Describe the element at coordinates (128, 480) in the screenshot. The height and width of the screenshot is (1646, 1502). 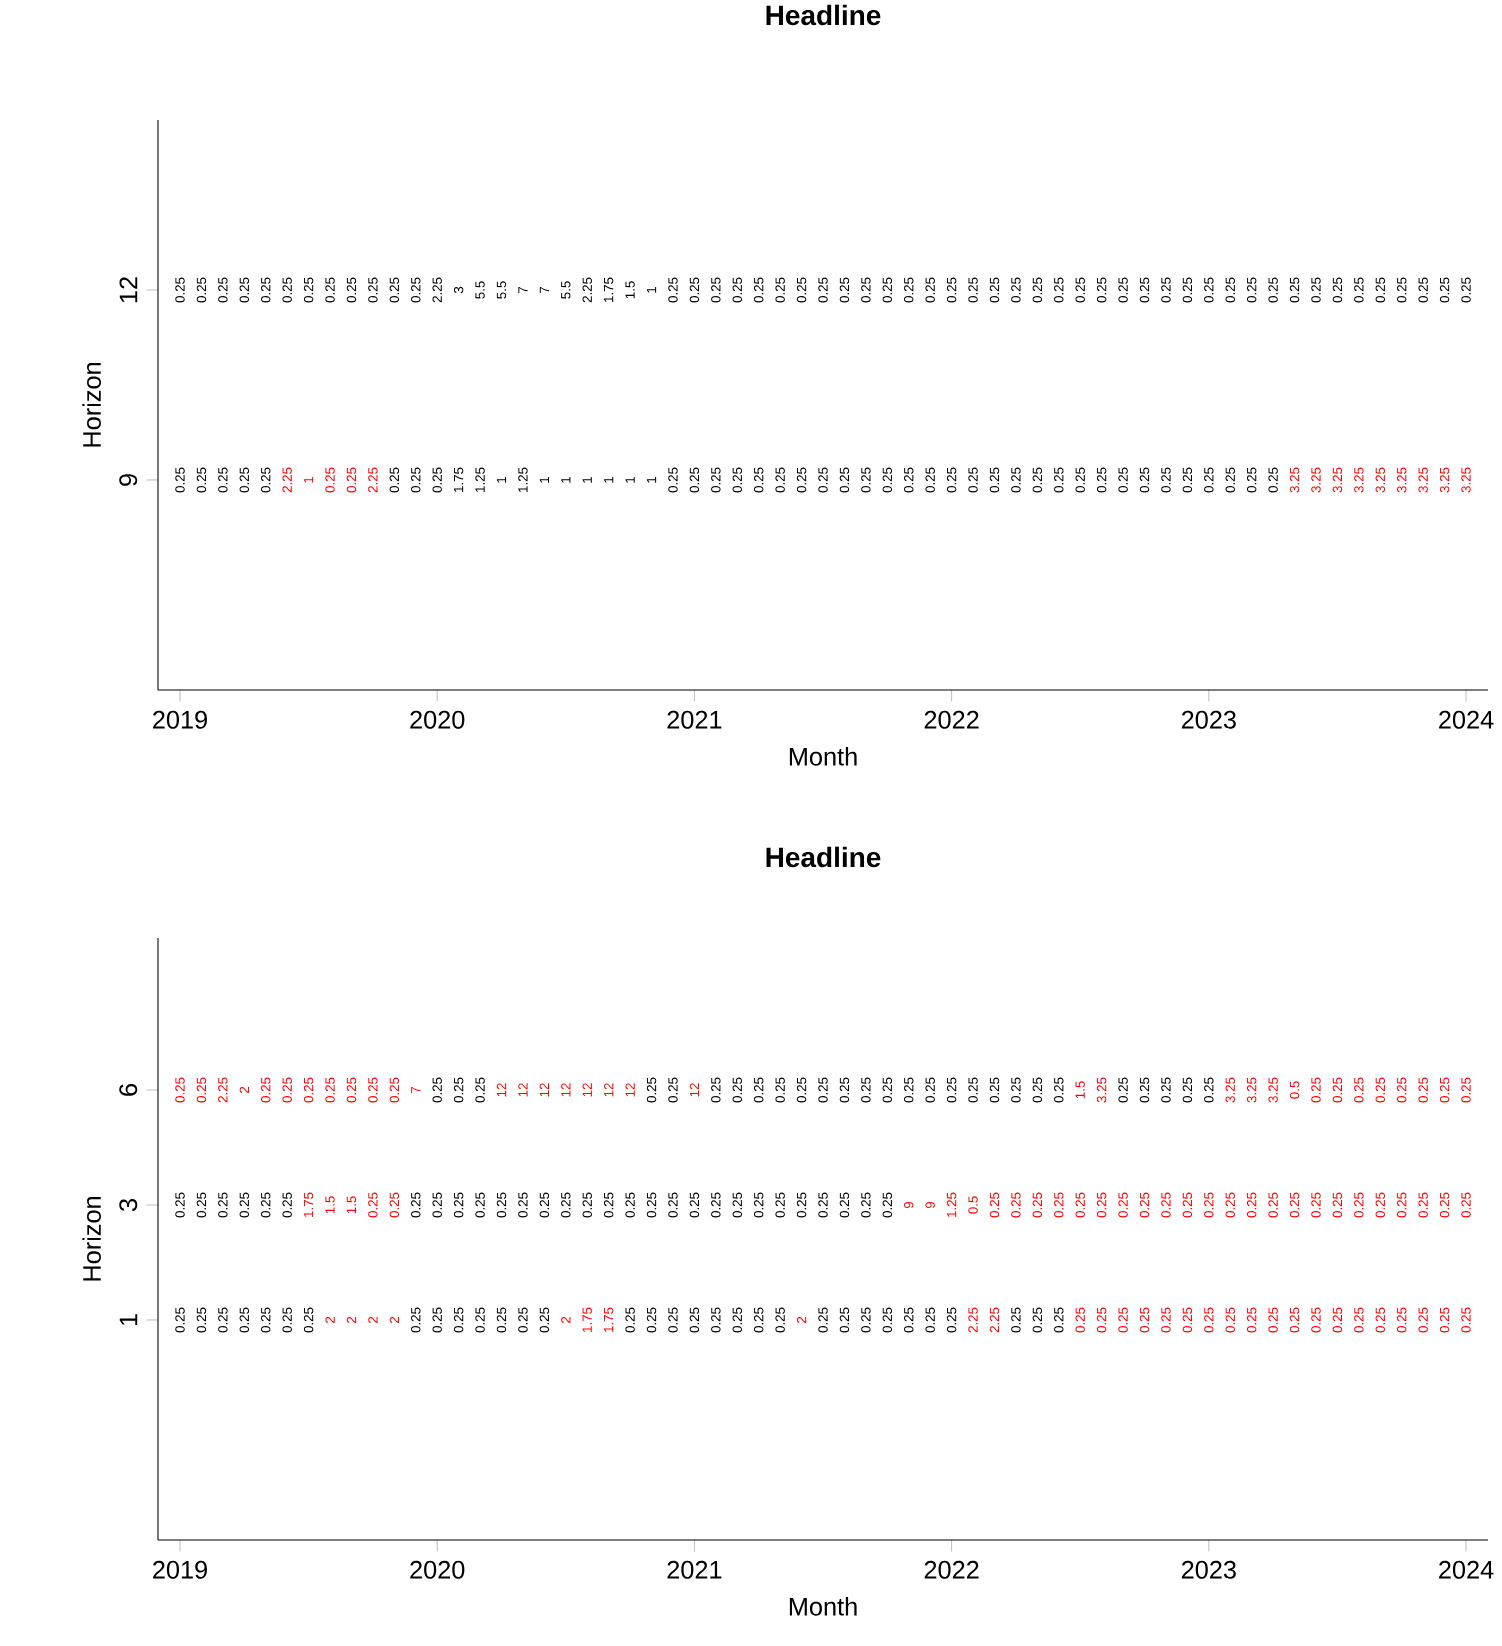
I see `y-tick-label: 9` at that location.